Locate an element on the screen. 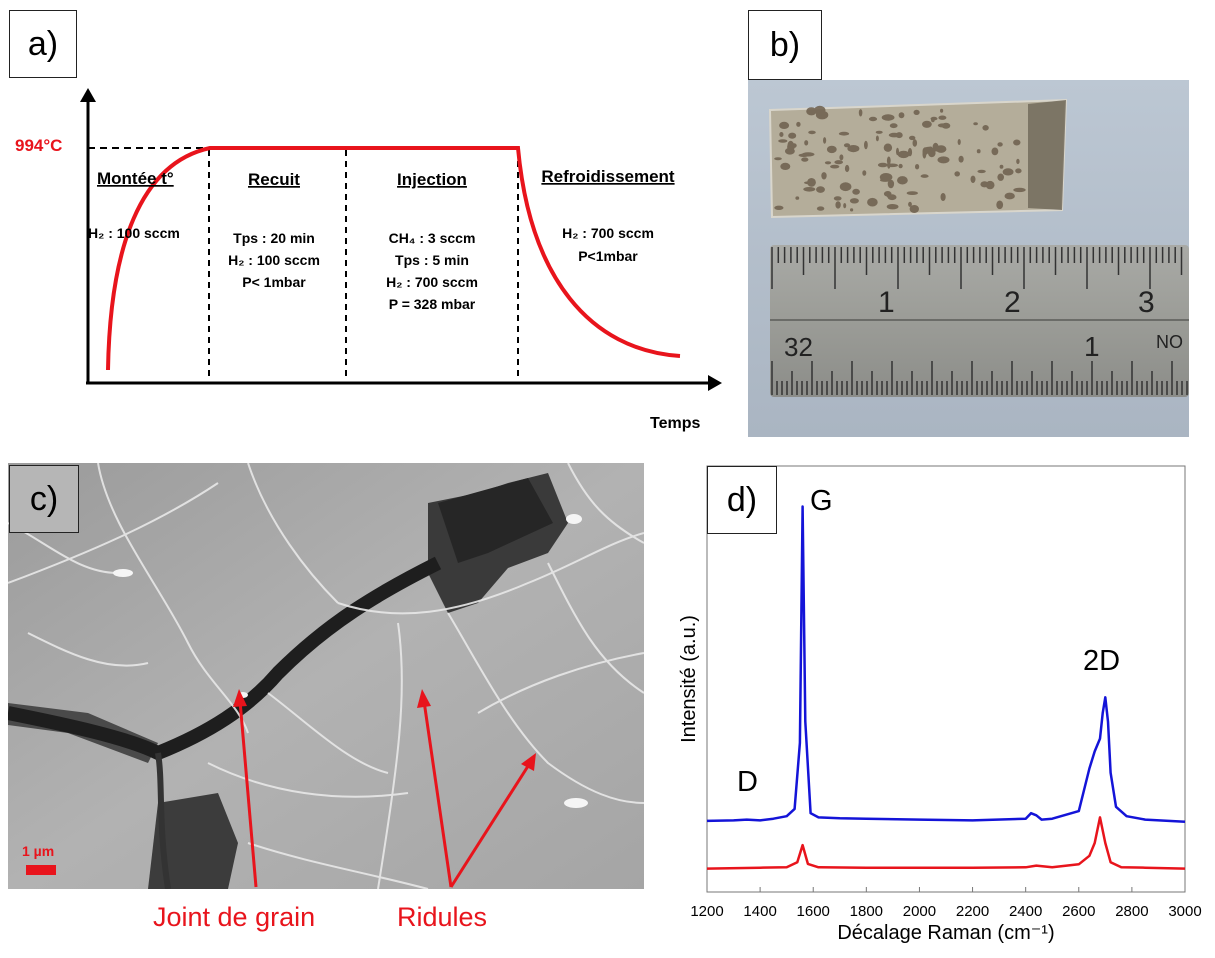 Image resolution: width=1215 pixels, height=958 pixels. x-axis-label: Temps is located at coordinates (675, 423).